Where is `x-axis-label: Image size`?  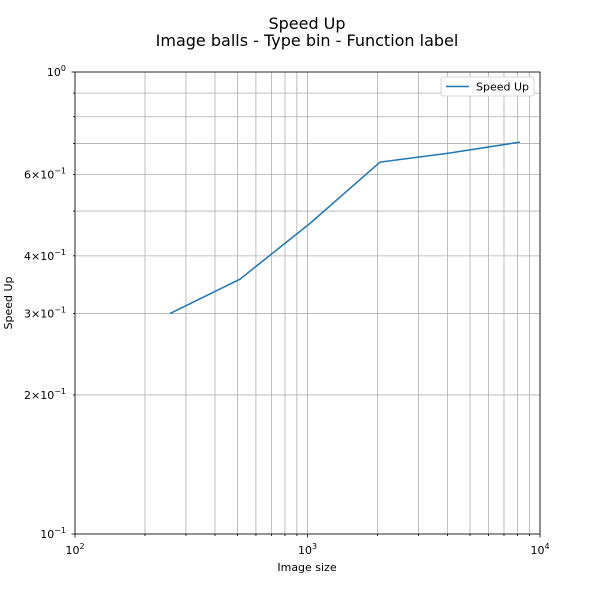
x-axis-label: Image size is located at coordinates (307, 567).